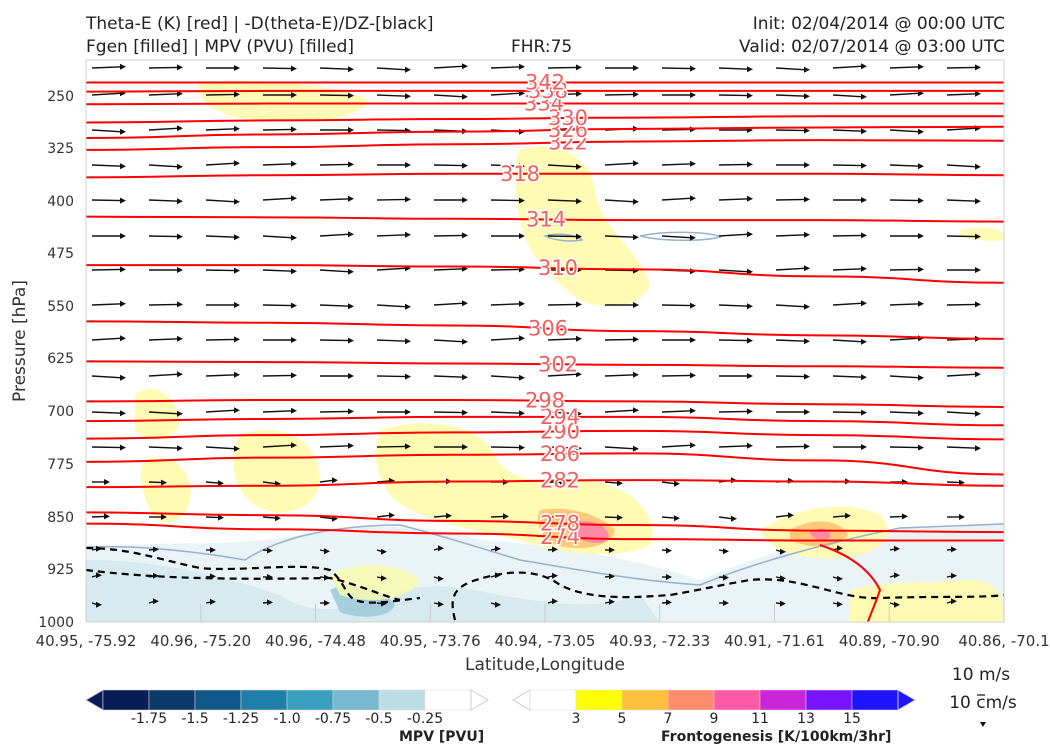 This screenshot has width=1050, height=750. What do you see at coordinates (714, 719) in the screenshot?
I see `fgen-colorbar-tick: 9` at bounding box center [714, 719].